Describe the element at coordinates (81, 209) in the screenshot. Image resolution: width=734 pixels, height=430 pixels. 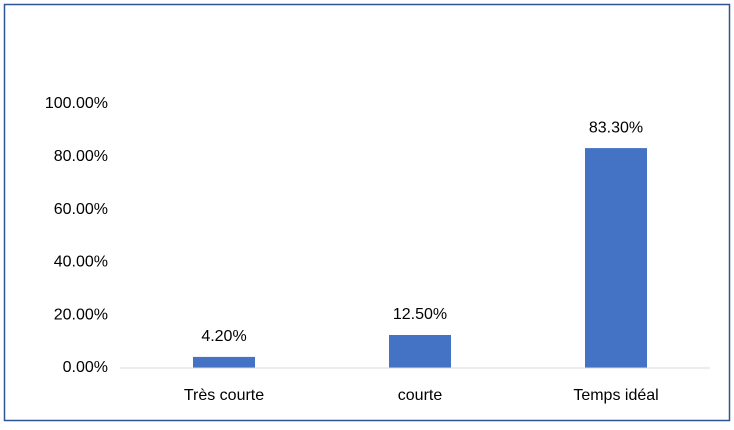
I see `y-tick-label: 60.00%` at that location.